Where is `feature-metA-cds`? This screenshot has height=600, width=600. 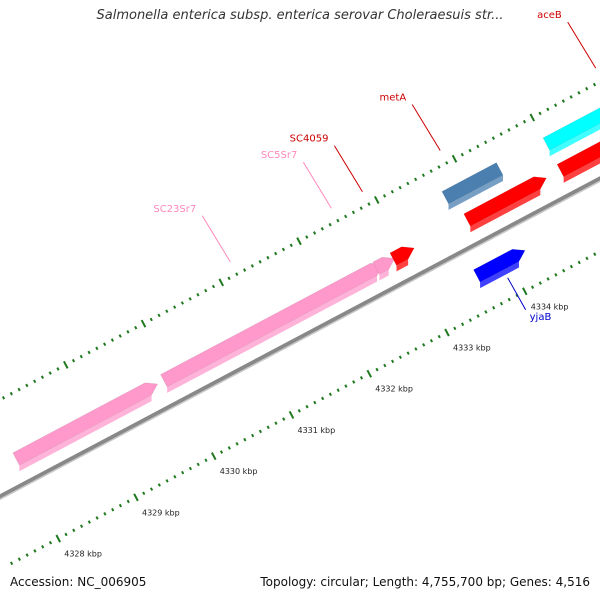
feature-metA-cds is located at coordinates (505, 204).